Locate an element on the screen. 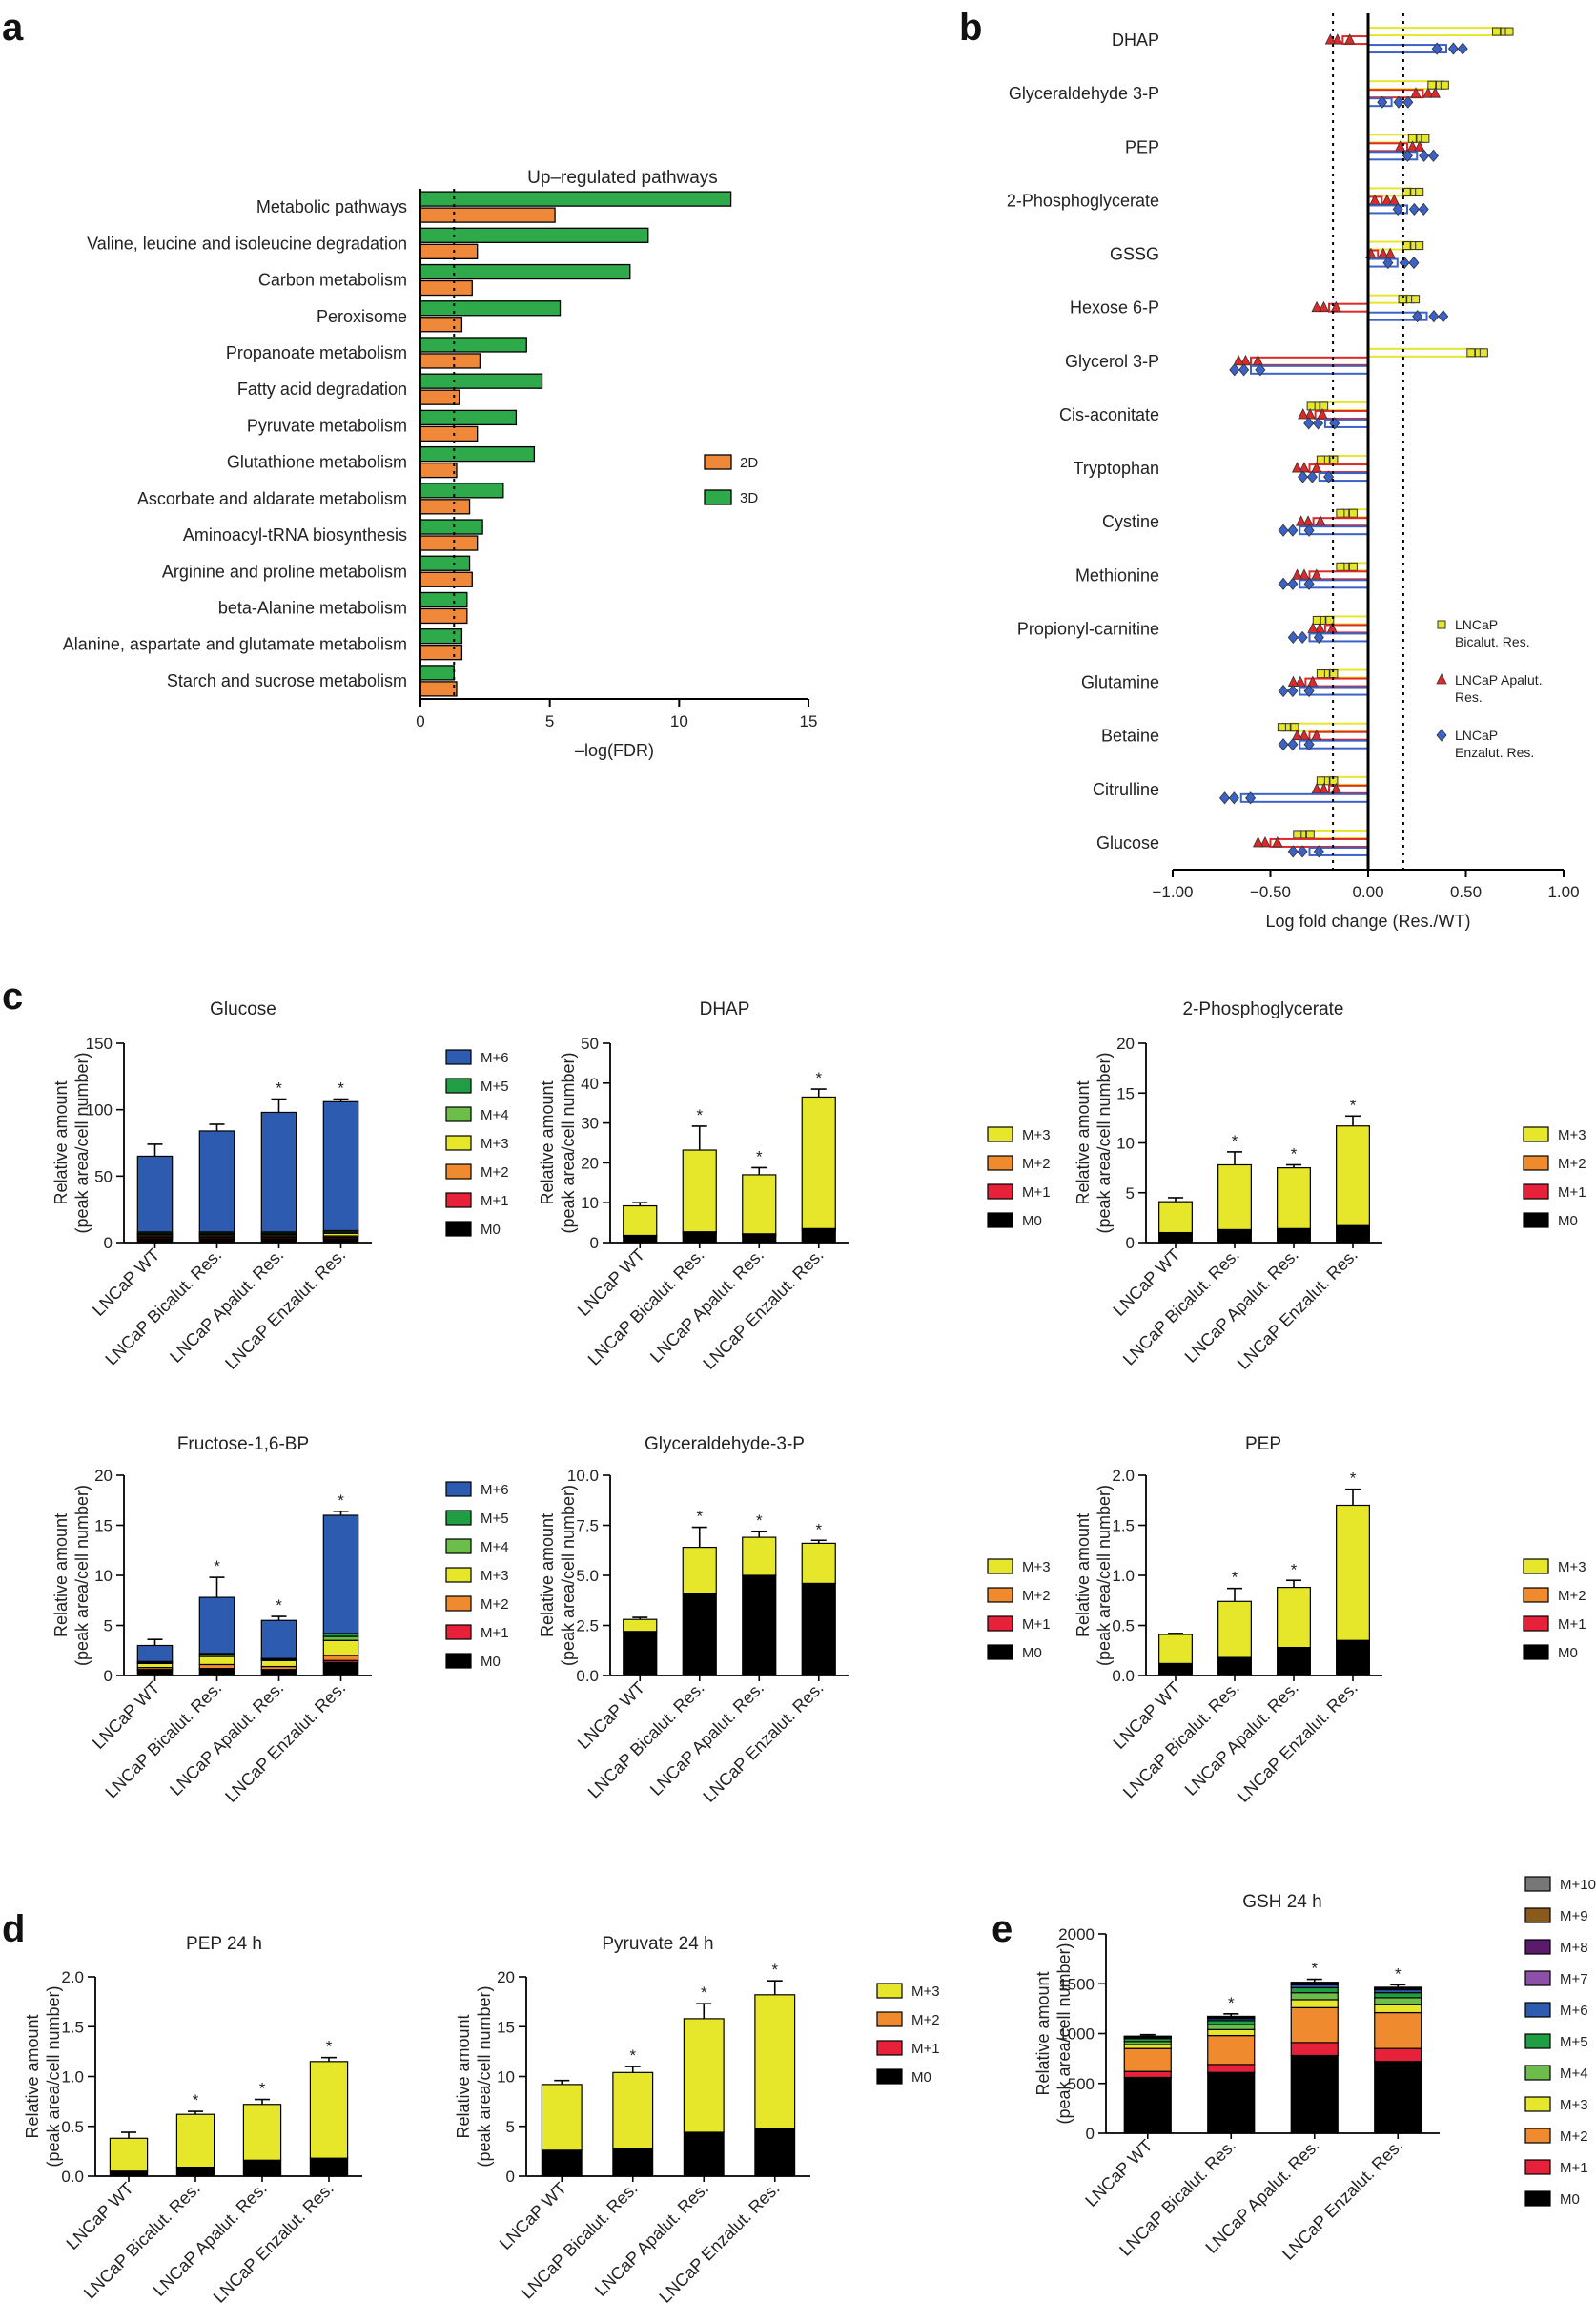 This screenshot has height=2323, width=1596. bar-square is located at coordinates (1329, 727).